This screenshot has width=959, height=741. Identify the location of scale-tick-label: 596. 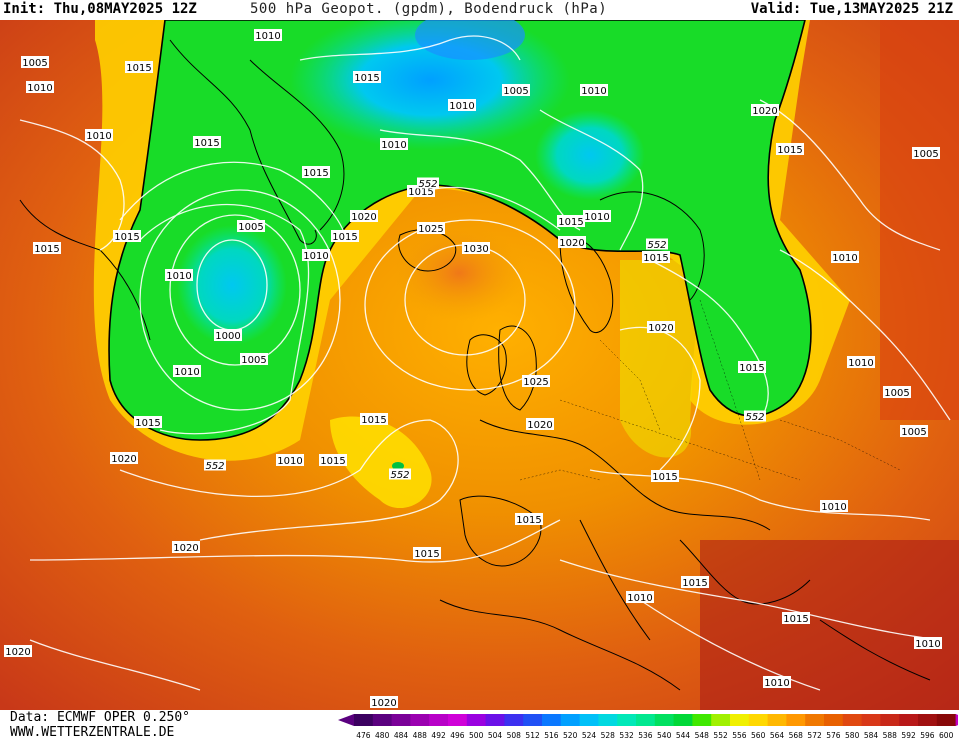
(927, 735).